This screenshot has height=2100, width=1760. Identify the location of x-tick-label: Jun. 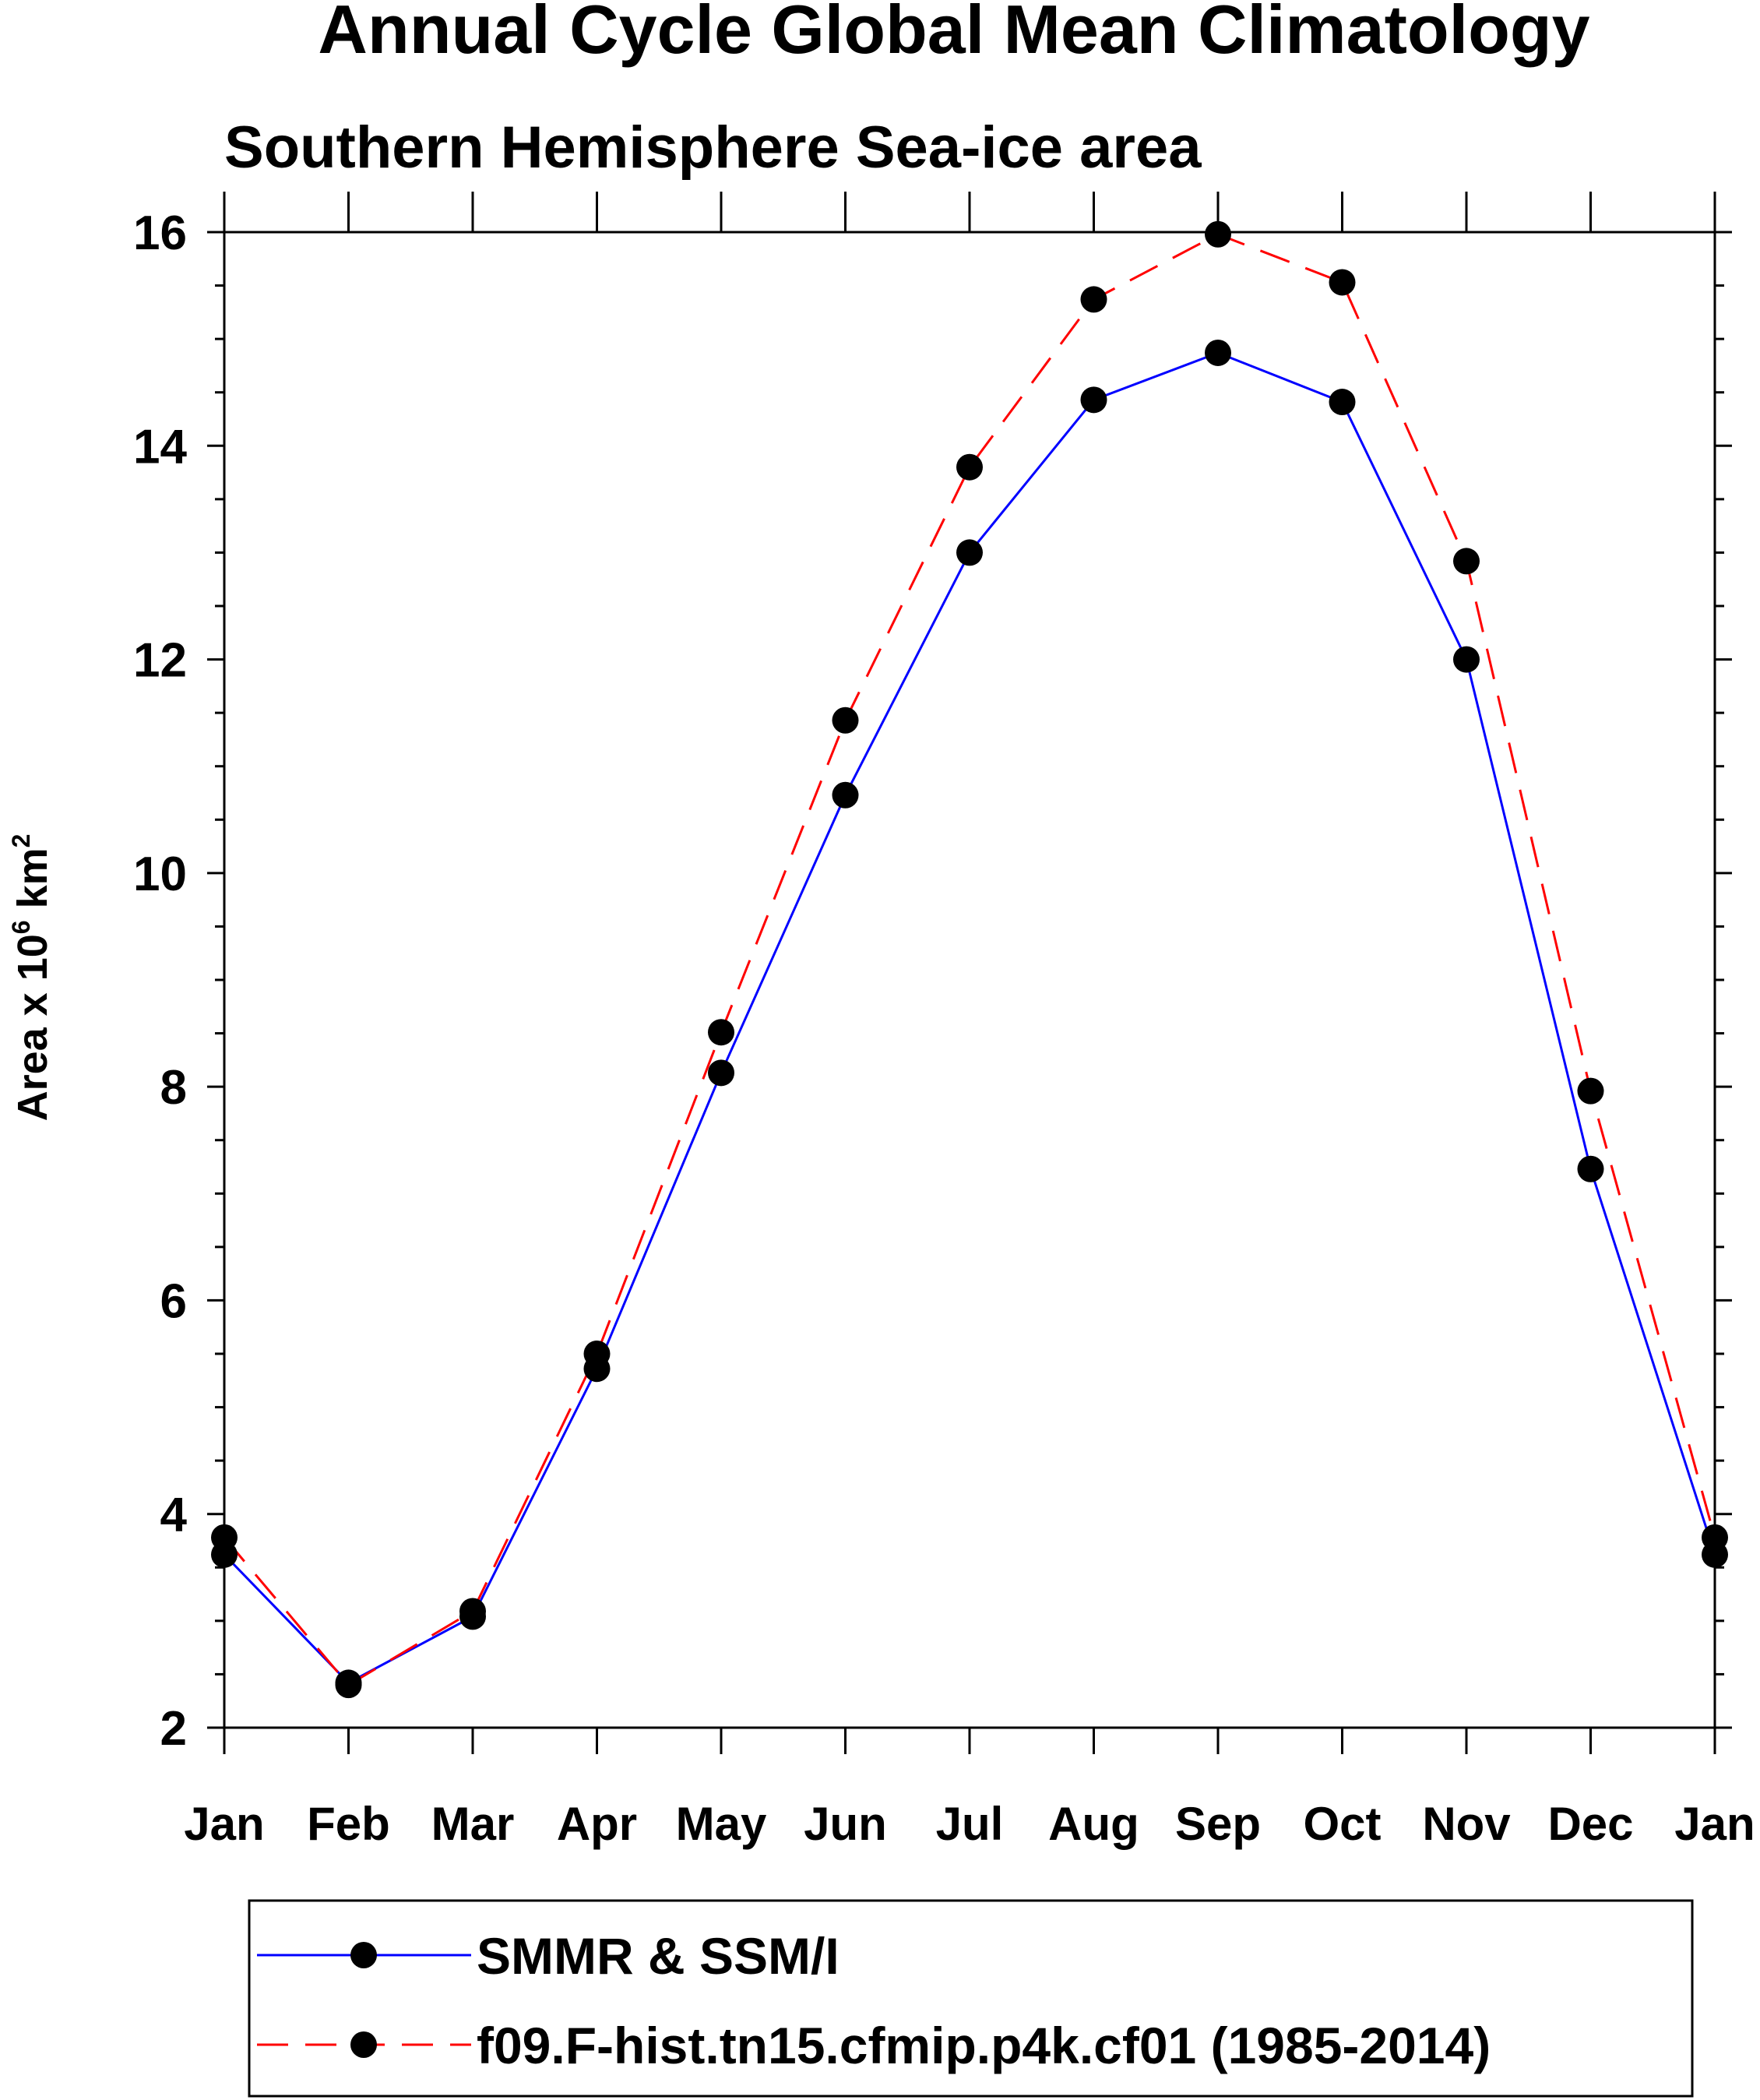
(846, 1824).